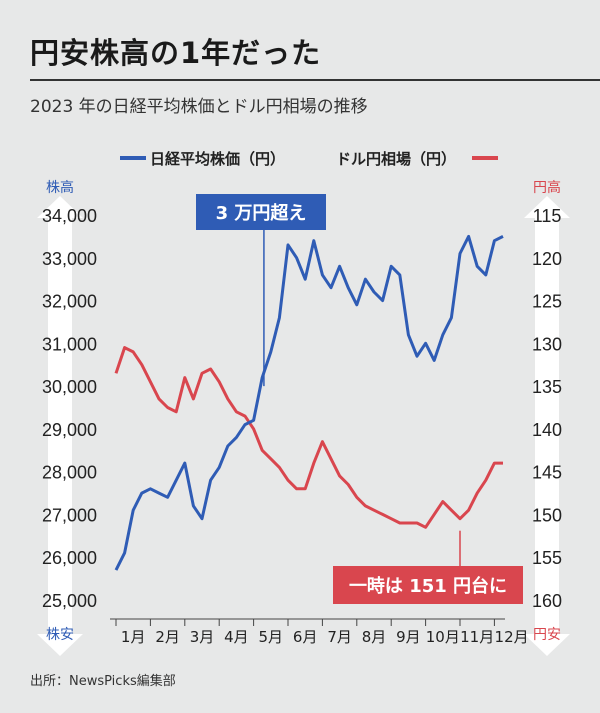  Describe the element at coordinates (443, 637) in the screenshot. I see `x-tick-label: 10月` at that location.